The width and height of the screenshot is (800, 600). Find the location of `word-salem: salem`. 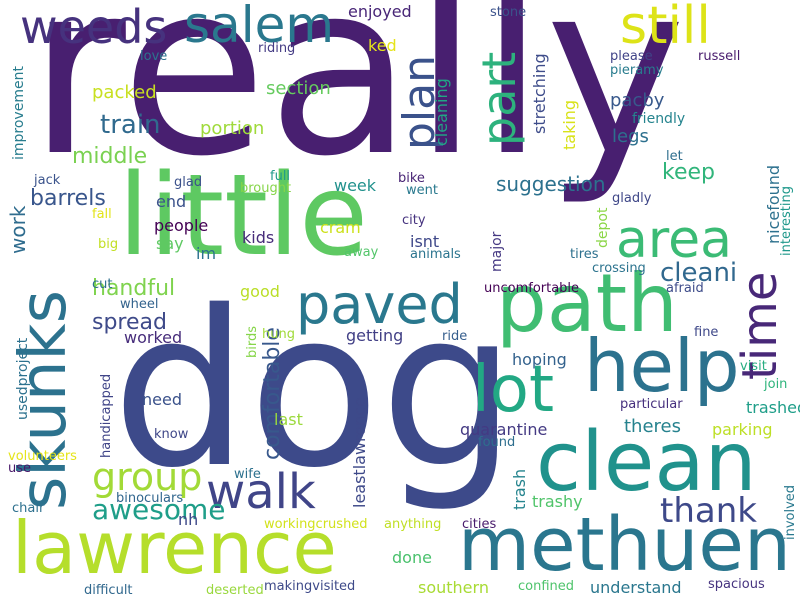

word-salem: salem is located at coordinates (259, 27).